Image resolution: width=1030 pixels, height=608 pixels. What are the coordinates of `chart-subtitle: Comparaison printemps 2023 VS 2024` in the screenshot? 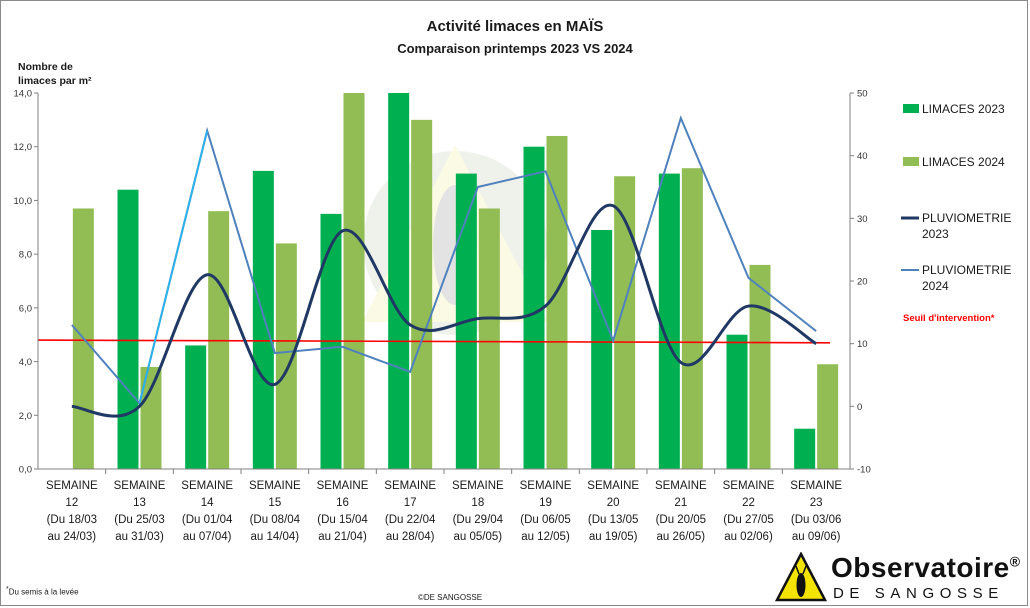 It's located at (515, 48).